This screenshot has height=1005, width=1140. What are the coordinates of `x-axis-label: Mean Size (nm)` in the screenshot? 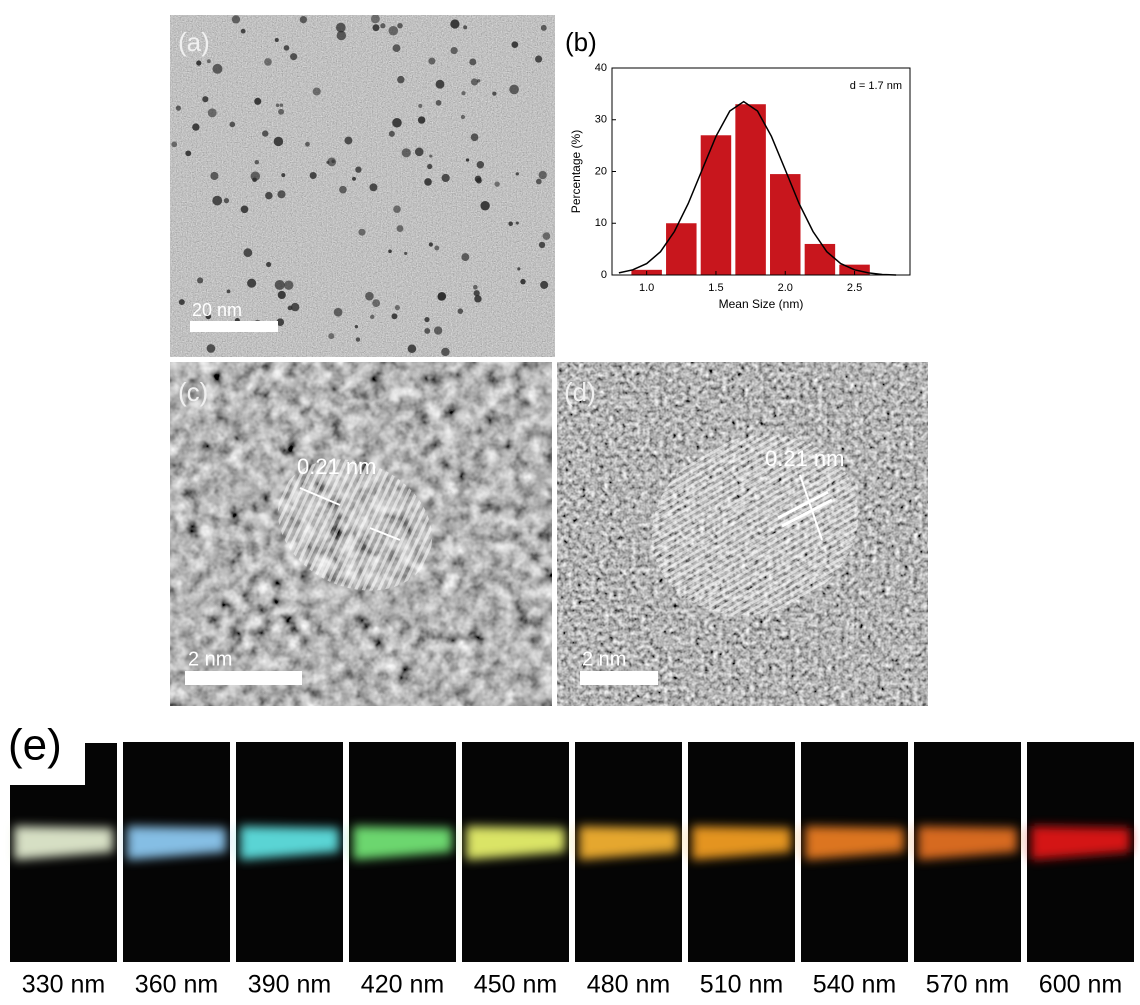 It's located at (761, 304).